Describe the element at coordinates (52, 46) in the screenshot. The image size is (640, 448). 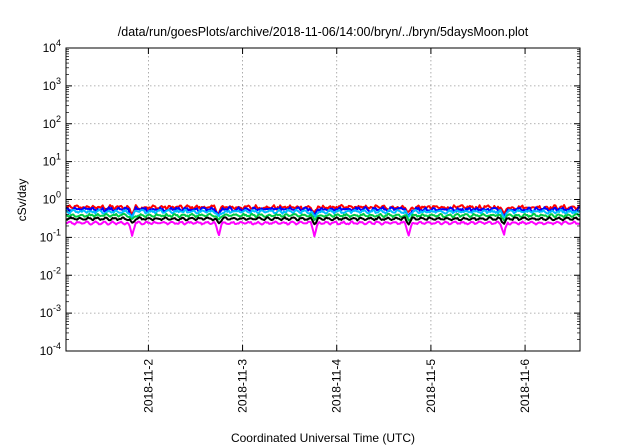
I see `y-tick-label: 10⁴` at that location.